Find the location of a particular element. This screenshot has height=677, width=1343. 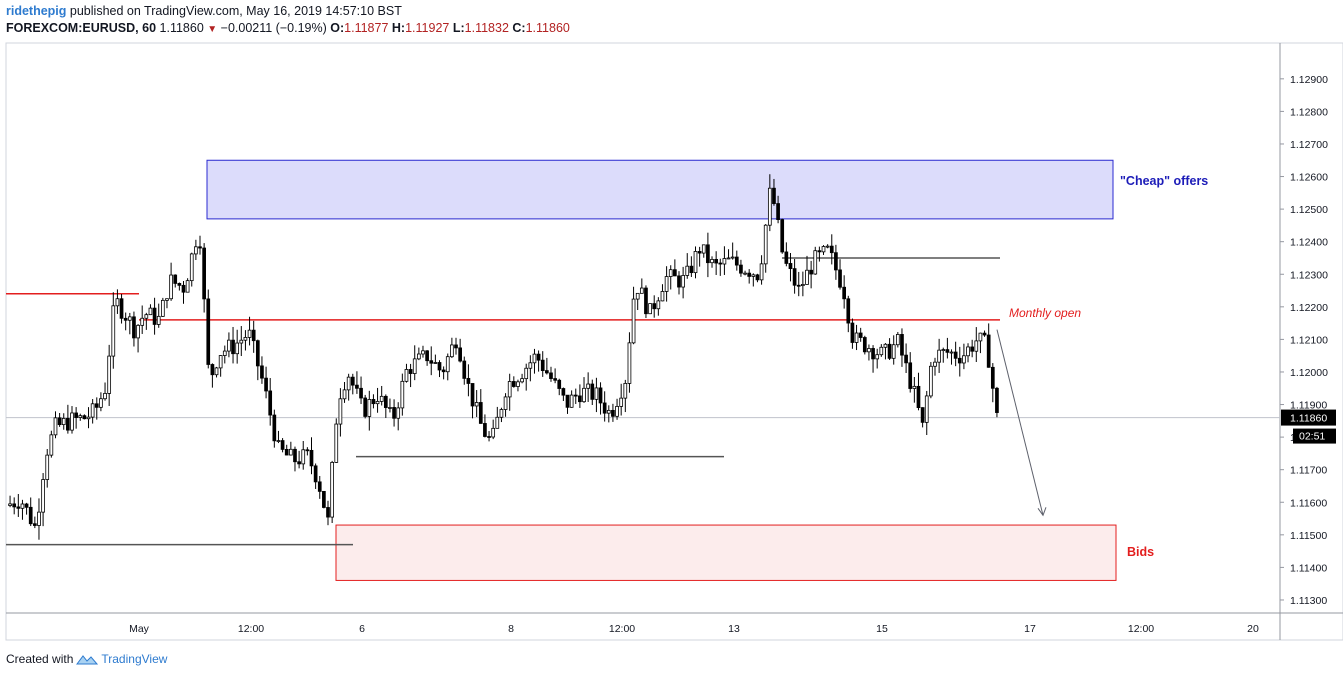

time-tick-label: 6 is located at coordinates (362, 629).